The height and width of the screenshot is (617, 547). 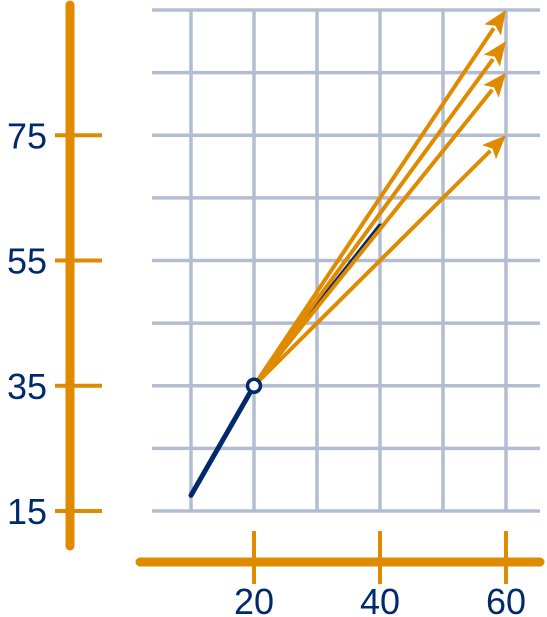 I want to click on marker, so click(x=254, y=385).